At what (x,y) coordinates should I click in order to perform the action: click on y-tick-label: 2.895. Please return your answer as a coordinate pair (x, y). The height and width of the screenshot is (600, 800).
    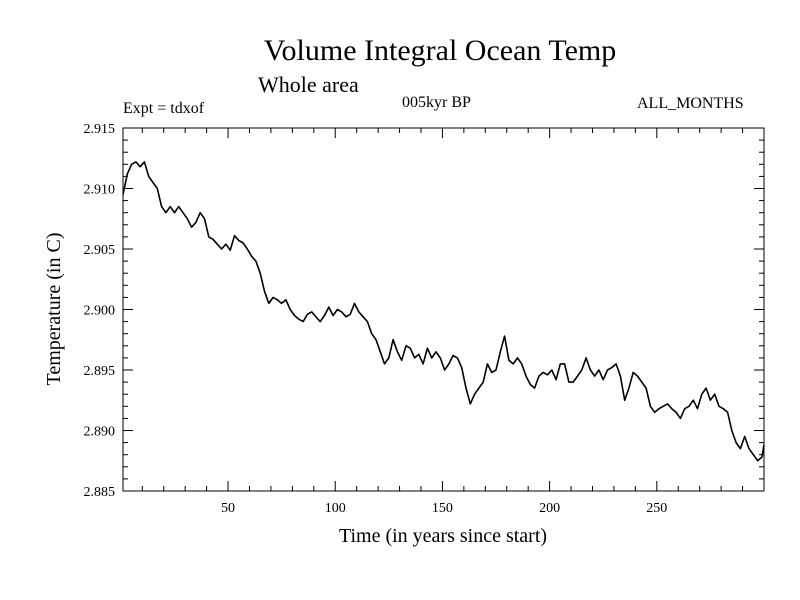
    Looking at the image, I should click on (100, 371).